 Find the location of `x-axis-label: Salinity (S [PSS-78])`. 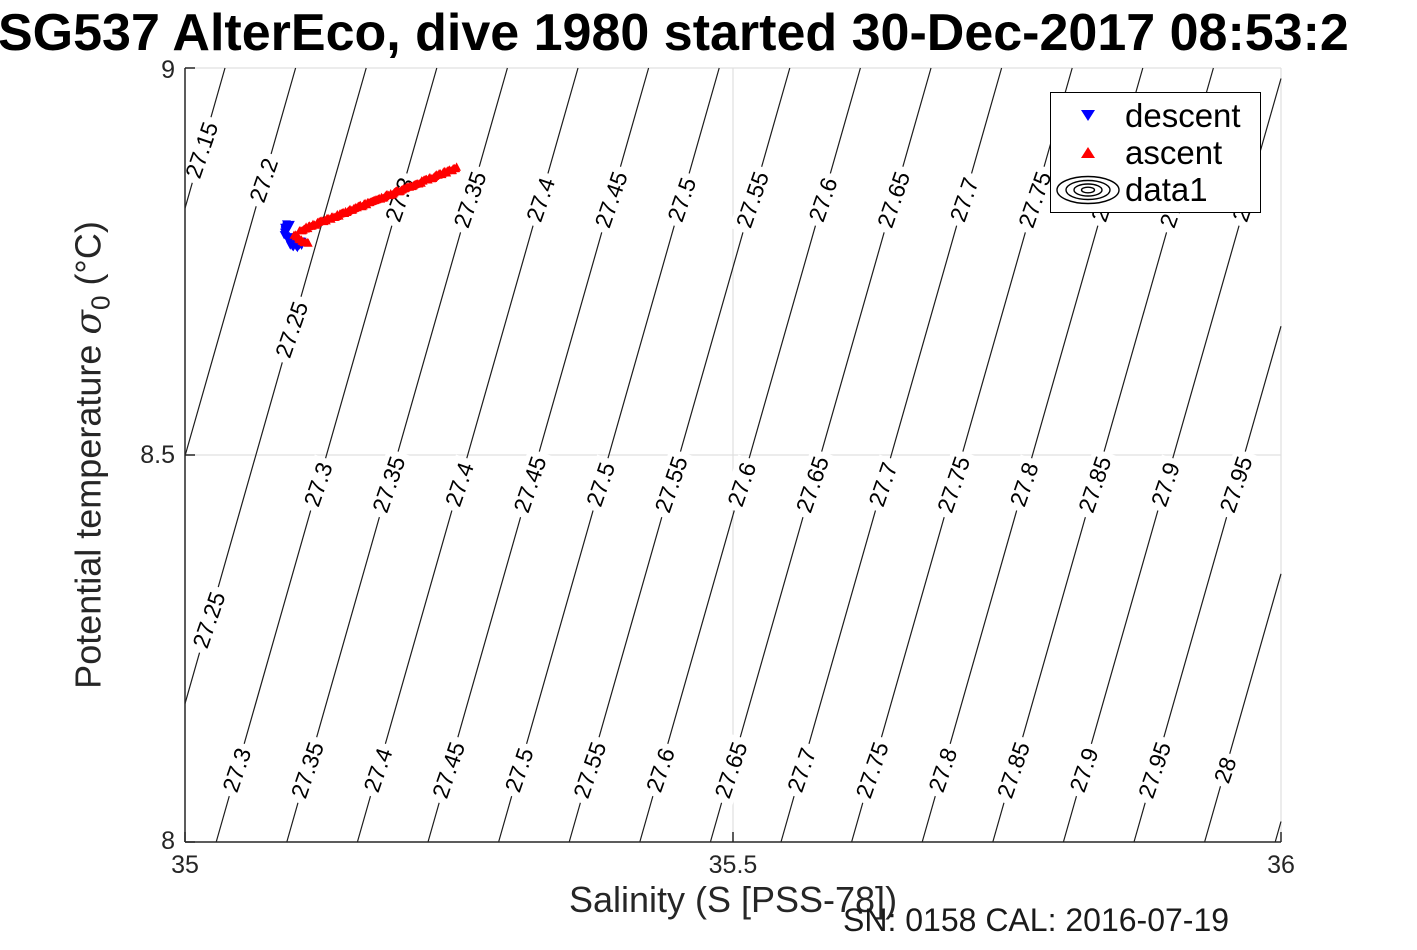

x-axis-label: Salinity (S [PSS-78]) is located at coordinates (733, 899).